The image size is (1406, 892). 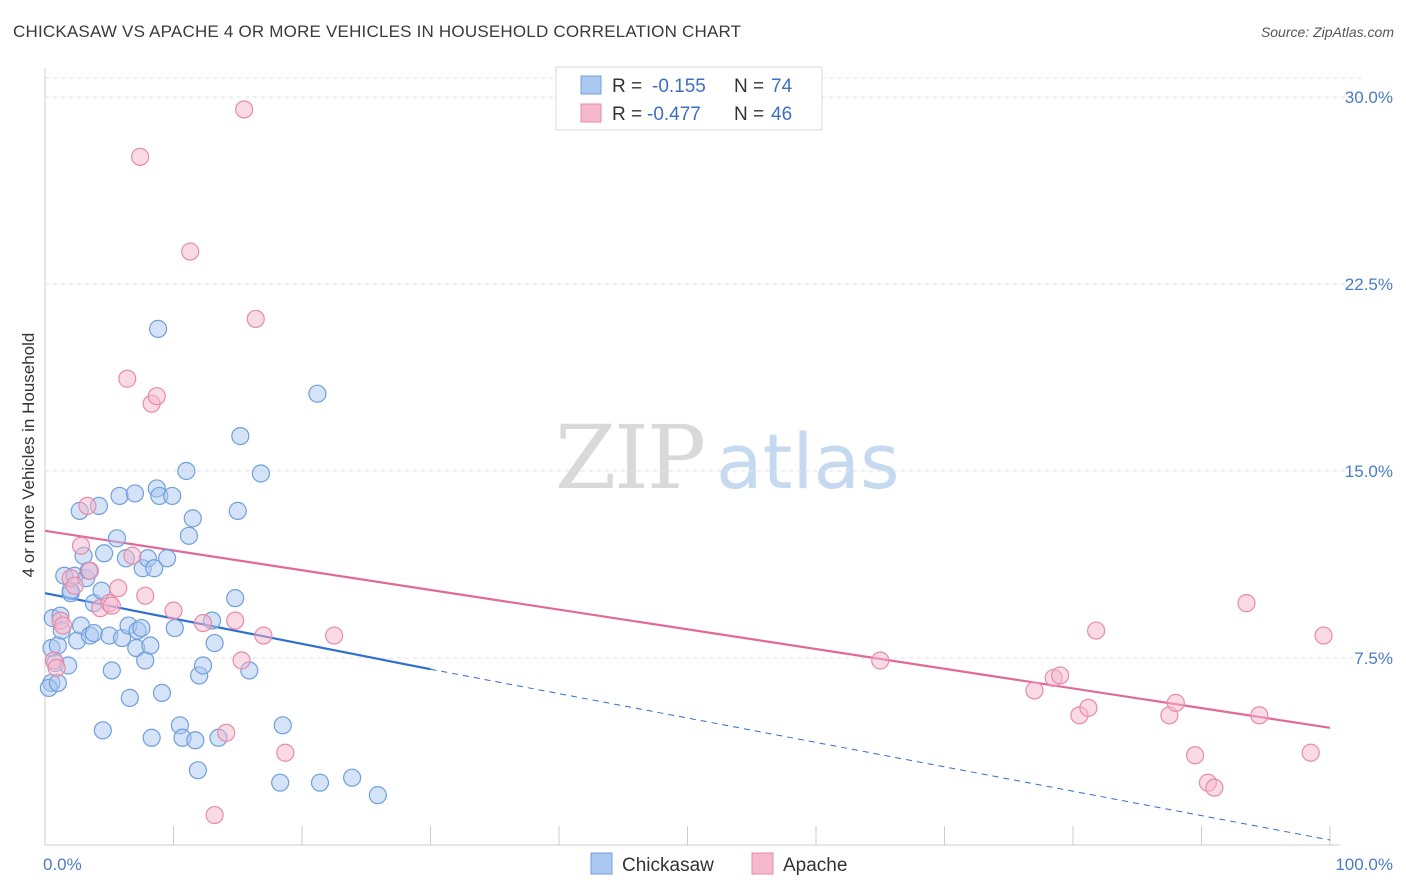 I want to click on y-tick-label: 7.5%, so click(x=1373, y=658).